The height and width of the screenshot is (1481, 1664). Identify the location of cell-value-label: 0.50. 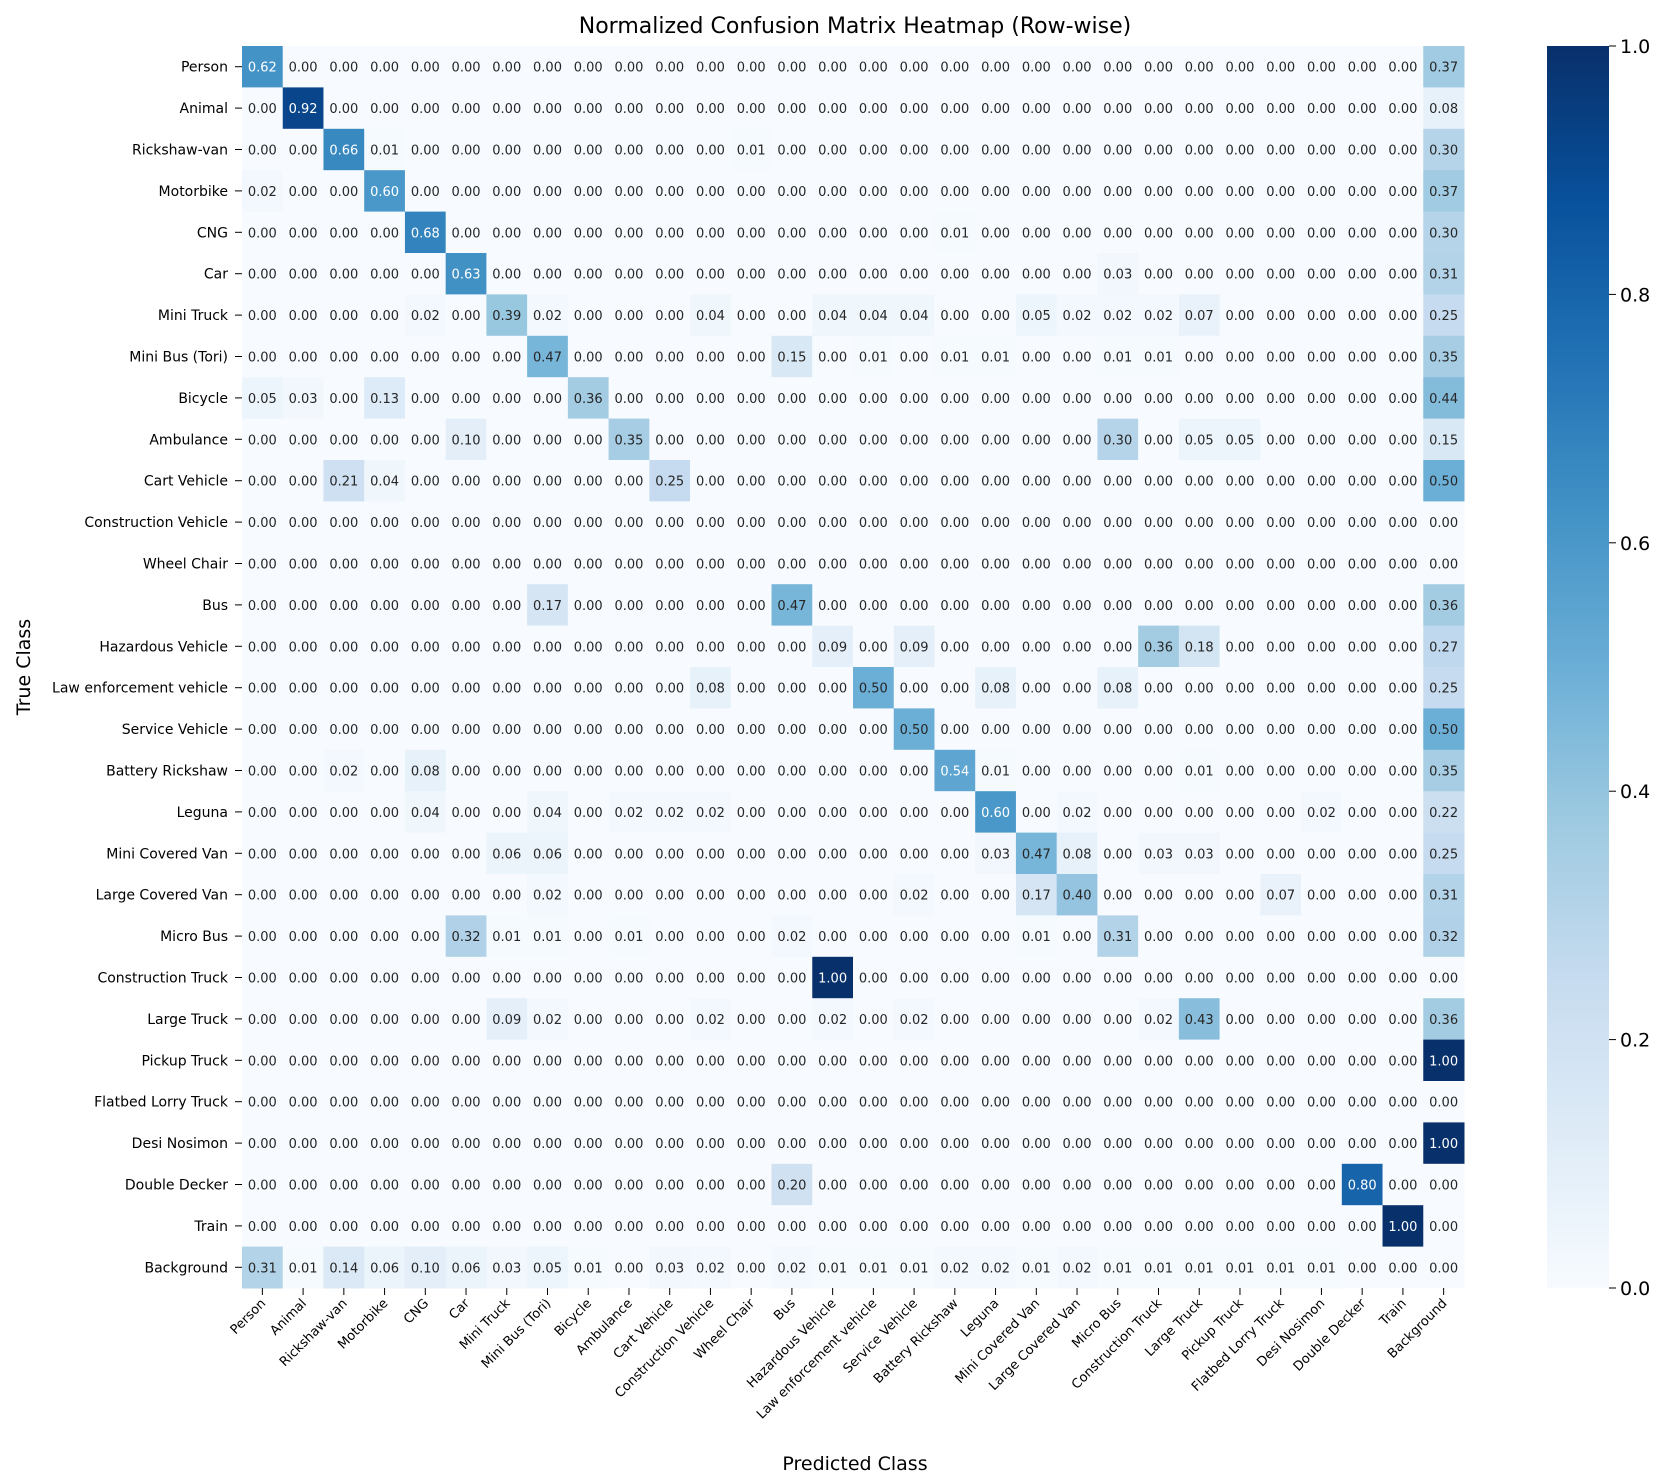
(914, 730).